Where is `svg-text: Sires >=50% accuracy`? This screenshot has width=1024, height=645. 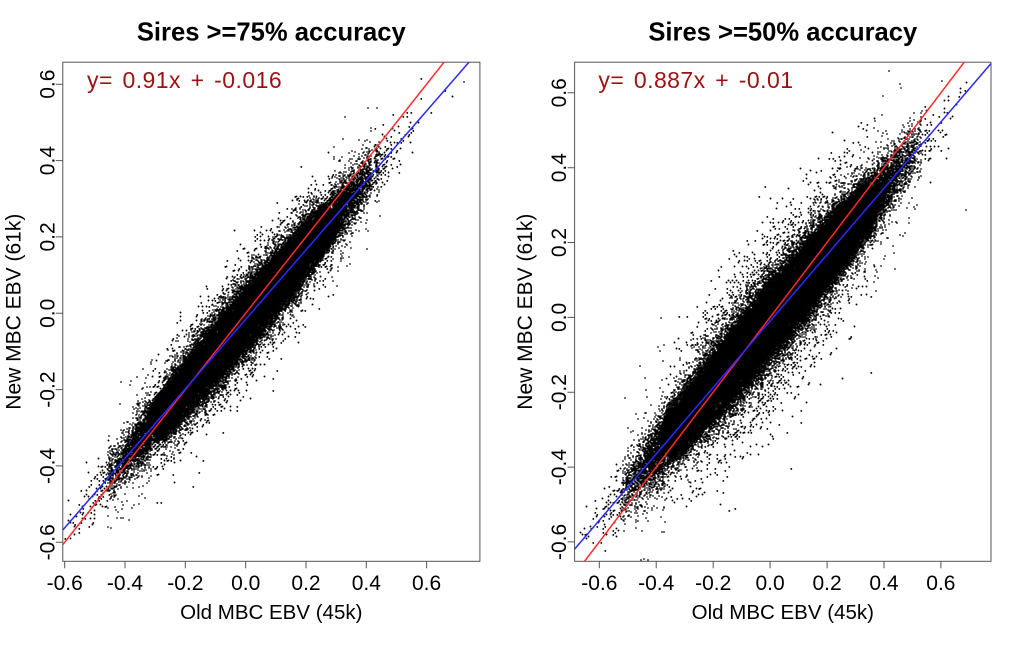 svg-text: Sires >=50% accuracy is located at coordinates (783, 33).